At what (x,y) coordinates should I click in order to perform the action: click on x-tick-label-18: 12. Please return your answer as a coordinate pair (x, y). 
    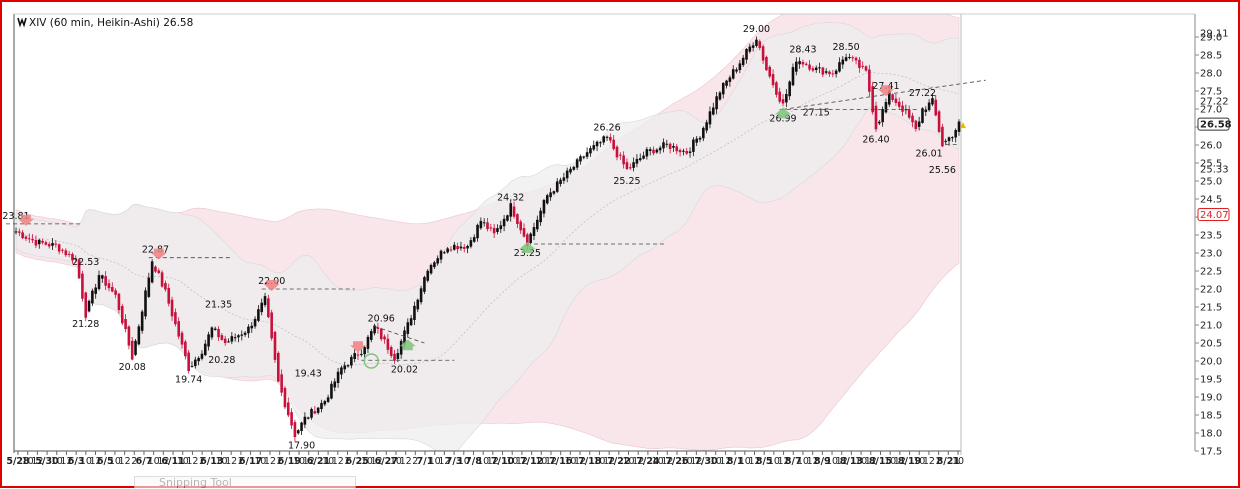
    Looking at the image, I should click on (192, 461).